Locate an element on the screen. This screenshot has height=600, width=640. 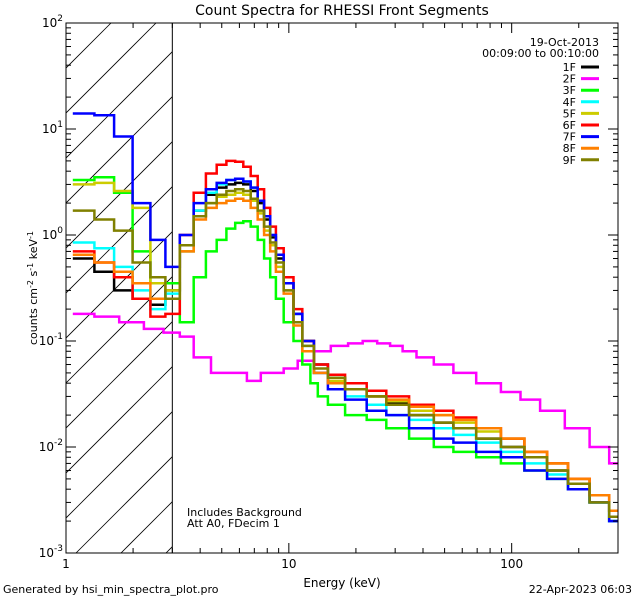
x-tick-label: 1 is located at coordinates (66, 564).